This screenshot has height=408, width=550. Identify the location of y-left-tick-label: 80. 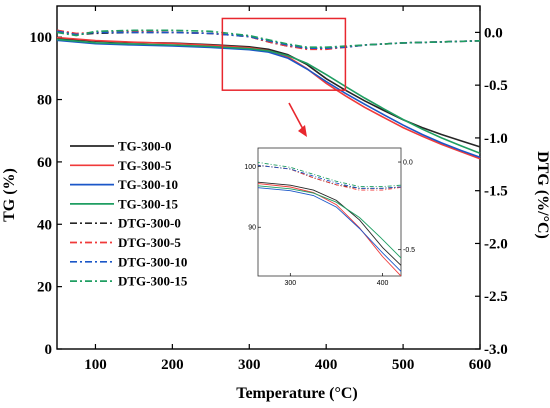
(44, 101).